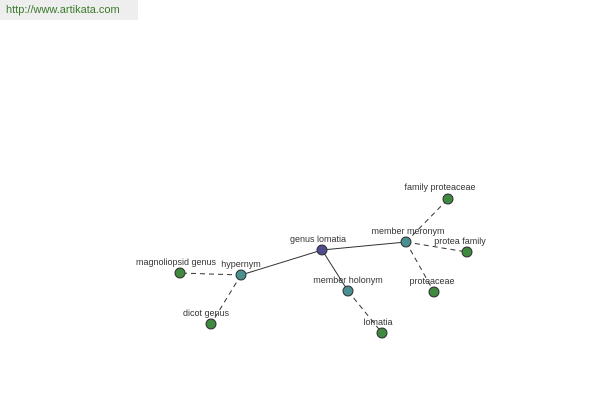 This screenshot has height=400, width=600. Describe the element at coordinates (318, 239) in the screenshot. I see `node-label: genus lomatia` at that location.